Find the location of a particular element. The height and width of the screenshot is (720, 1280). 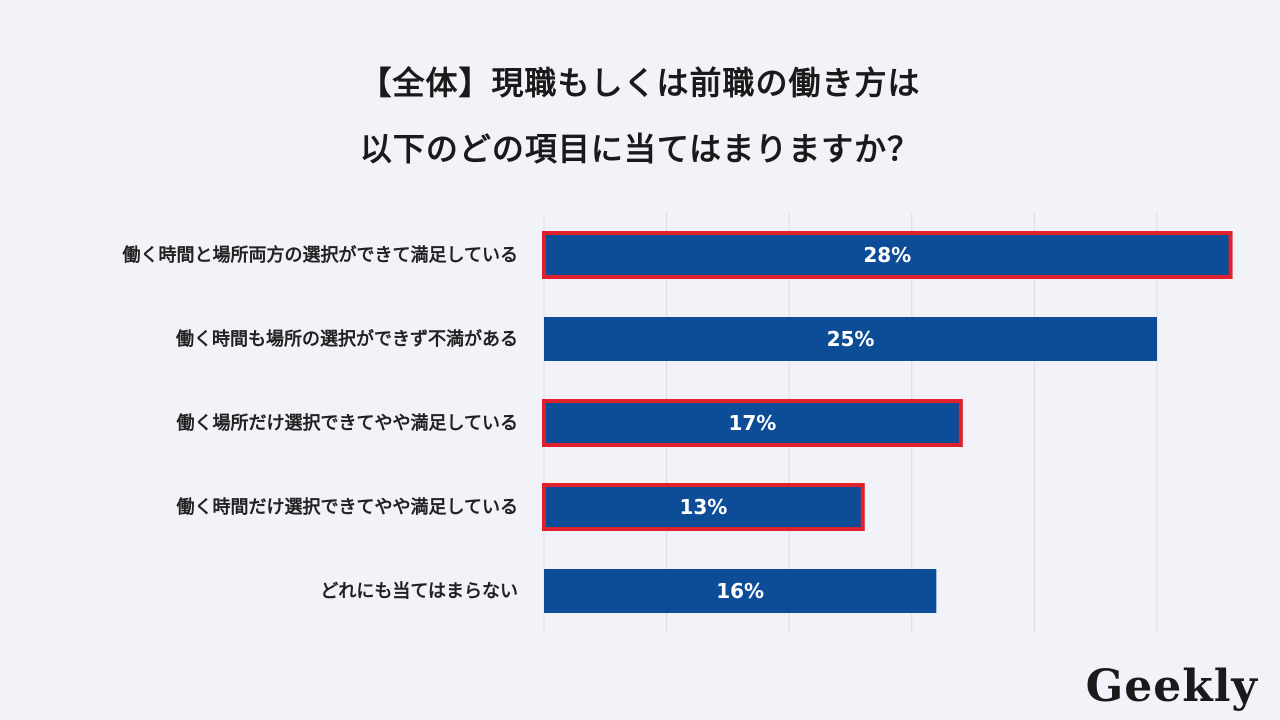

geekly-logo: Geekly is located at coordinates (1171, 686).